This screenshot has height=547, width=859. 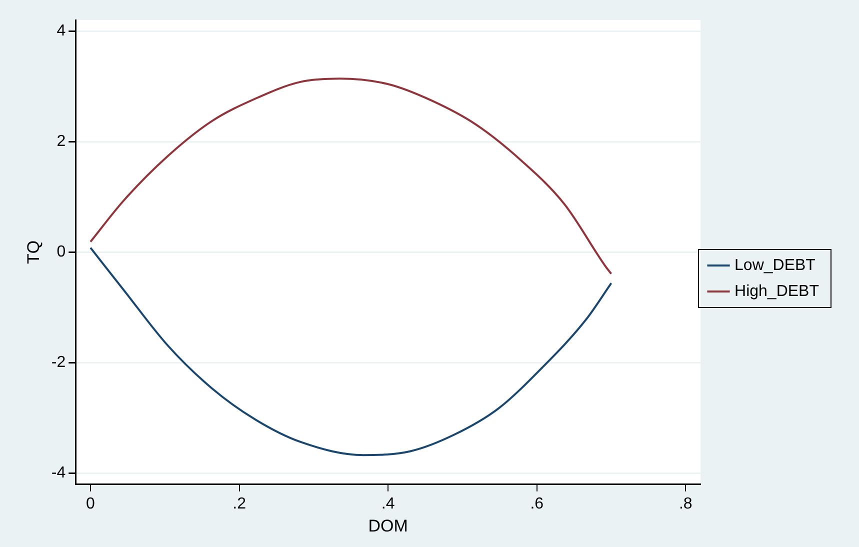 I want to click on y-tick-label: -4, so click(x=58, y=473).